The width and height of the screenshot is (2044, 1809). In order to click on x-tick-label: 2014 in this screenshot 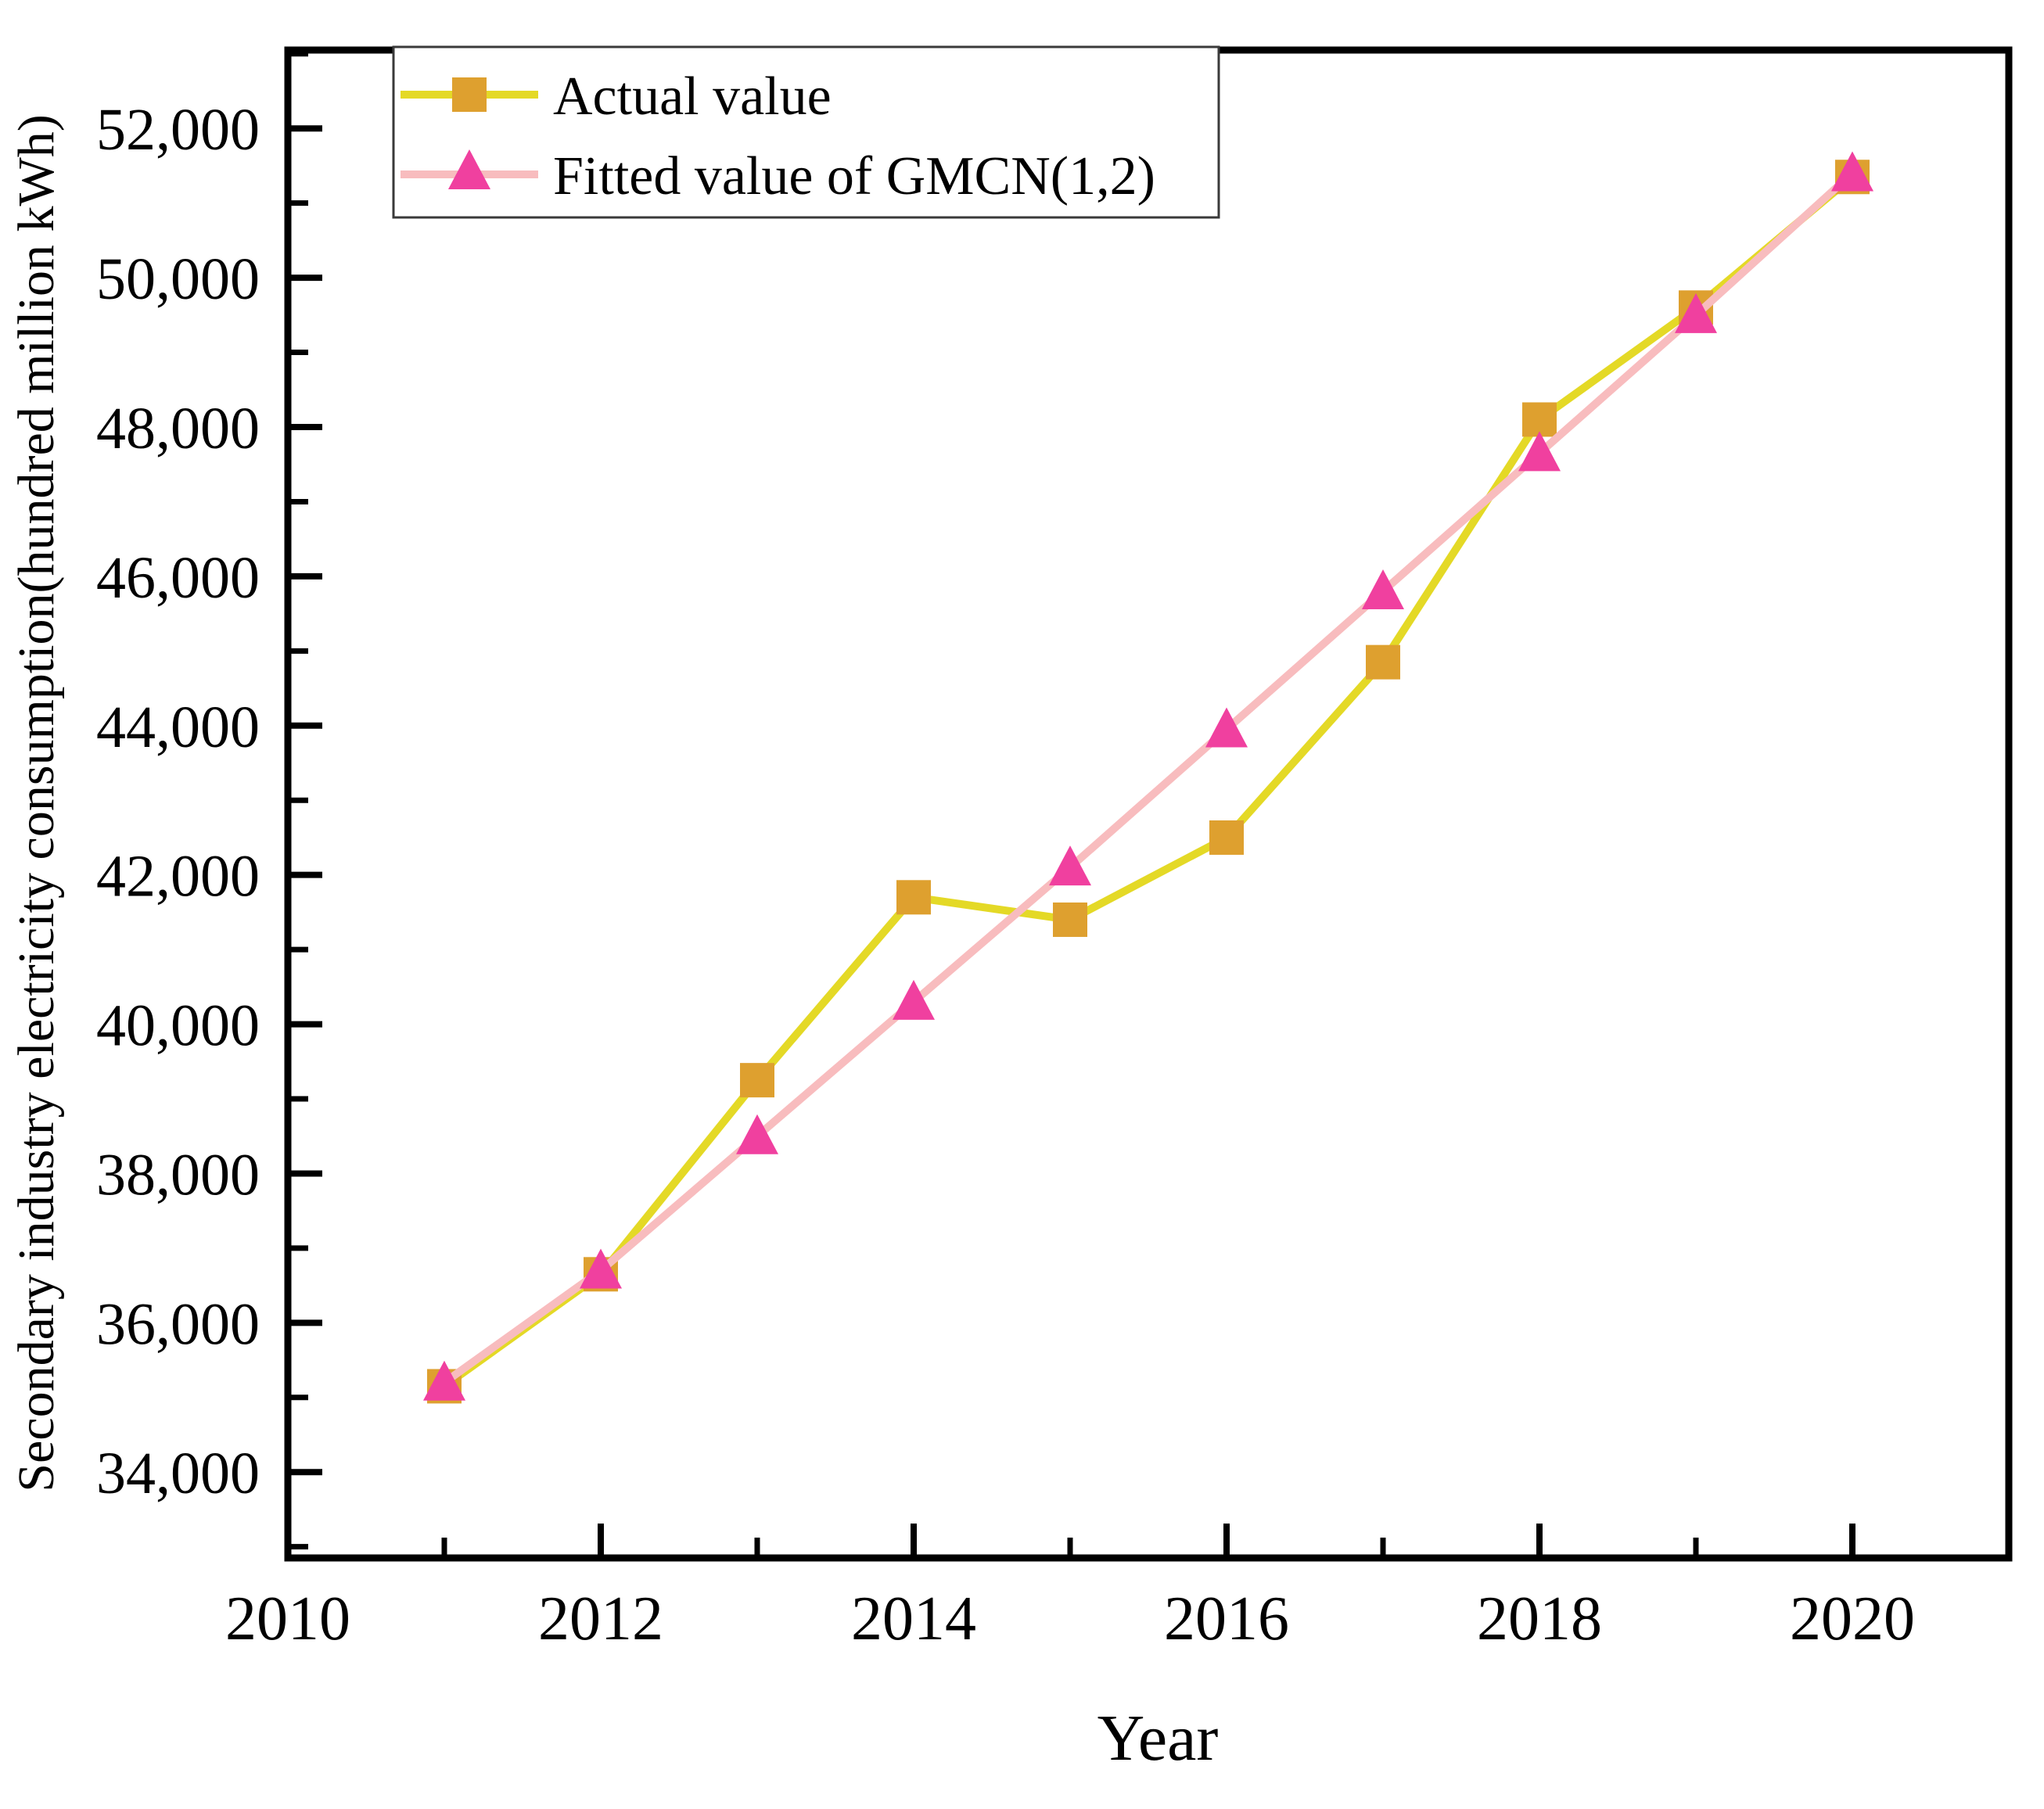, I will do `click(913, 1619)`.